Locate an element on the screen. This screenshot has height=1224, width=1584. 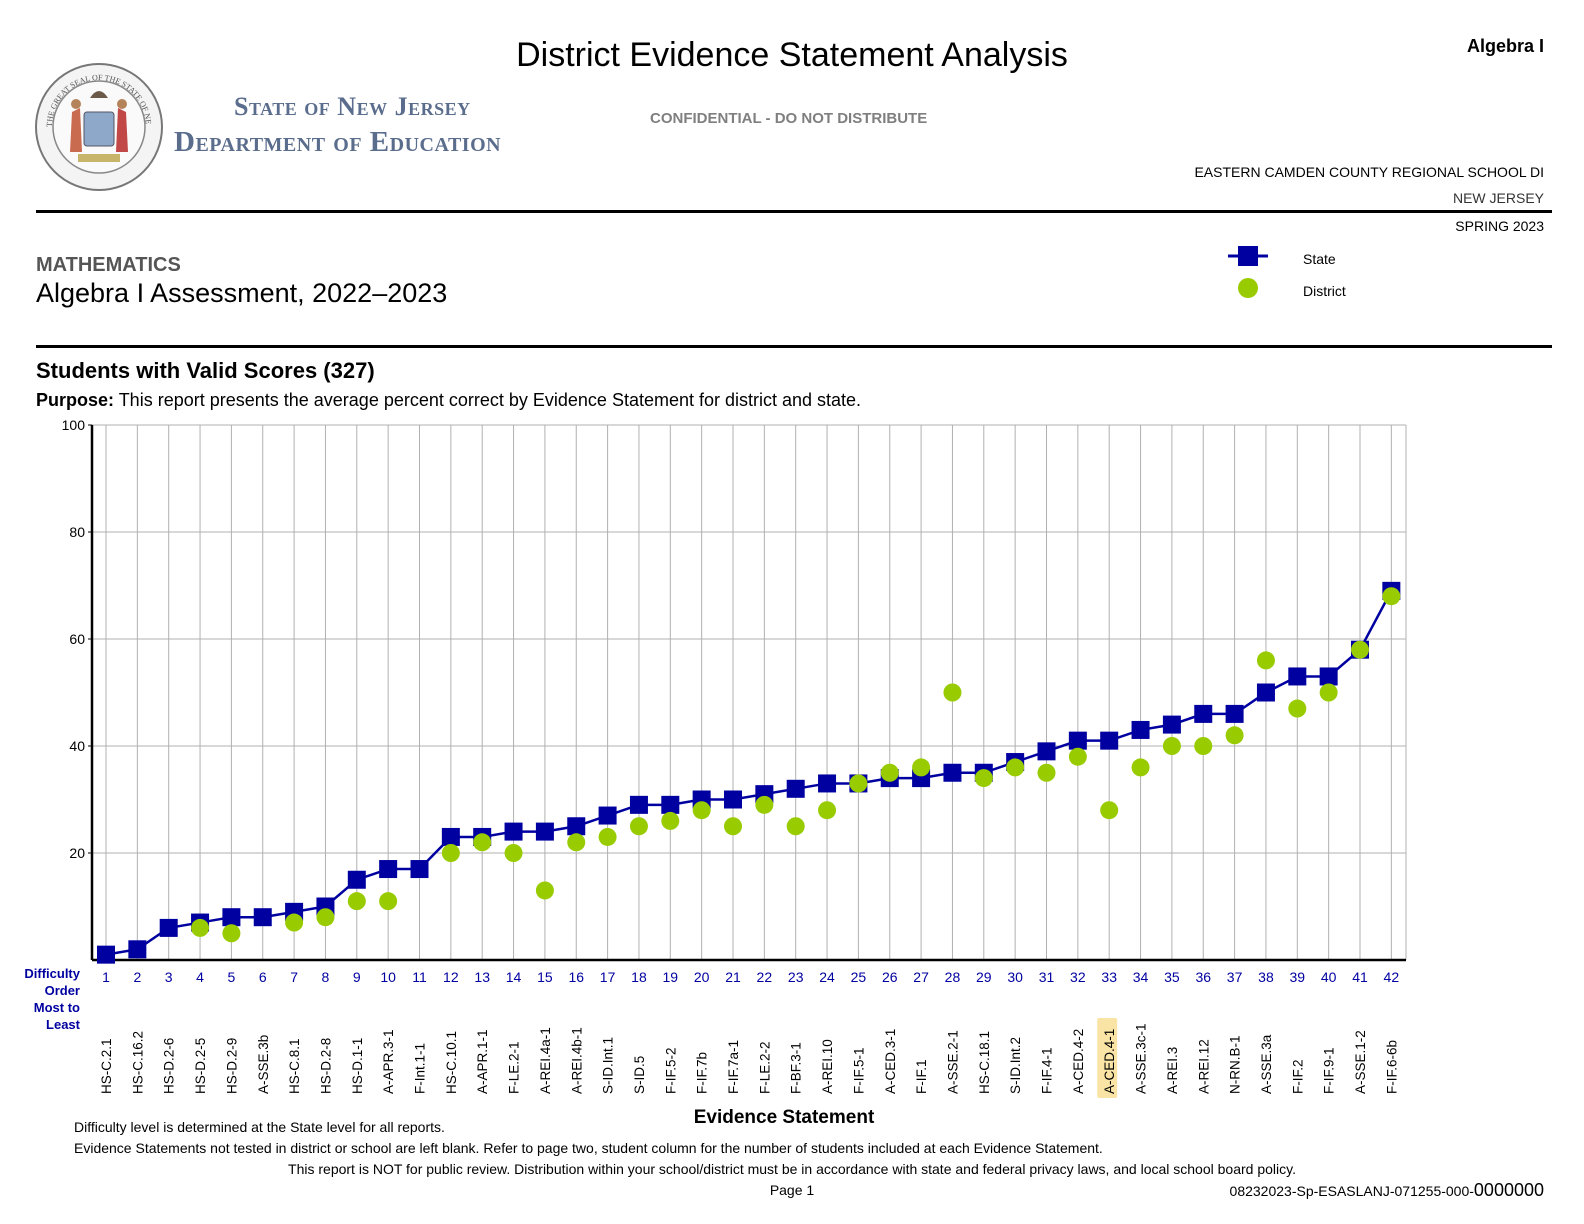
x-category-label: S-ID.5 is located at coordinates (639, 1075).